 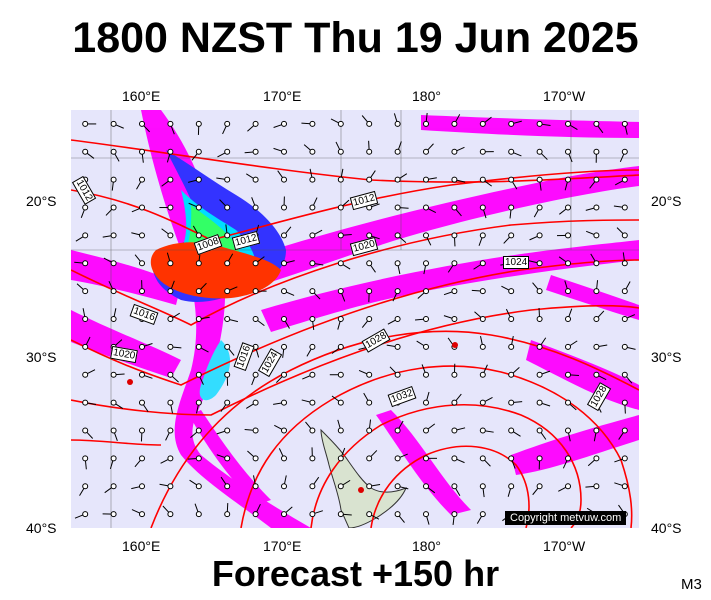 What do you see at coordinates (666, 528) in the screenshot?
I see `right-lat-label: 40°S` at bounding box center [666, 528].